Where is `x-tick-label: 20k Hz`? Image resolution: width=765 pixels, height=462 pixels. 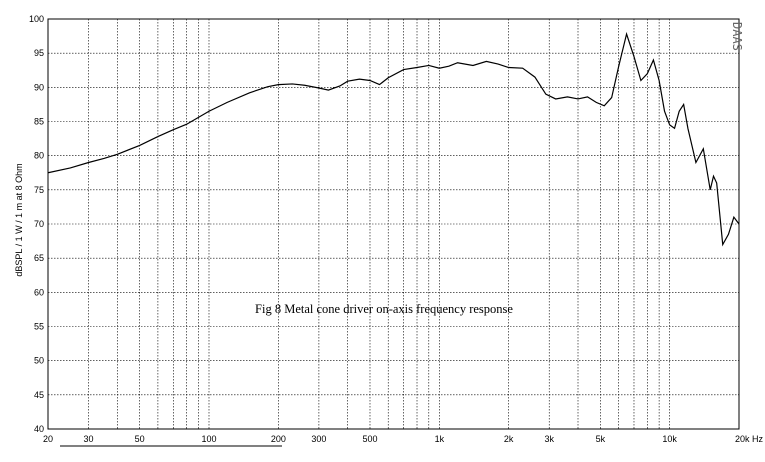 x-tick-label: 20k Hz is located at coordinates (749, 439).